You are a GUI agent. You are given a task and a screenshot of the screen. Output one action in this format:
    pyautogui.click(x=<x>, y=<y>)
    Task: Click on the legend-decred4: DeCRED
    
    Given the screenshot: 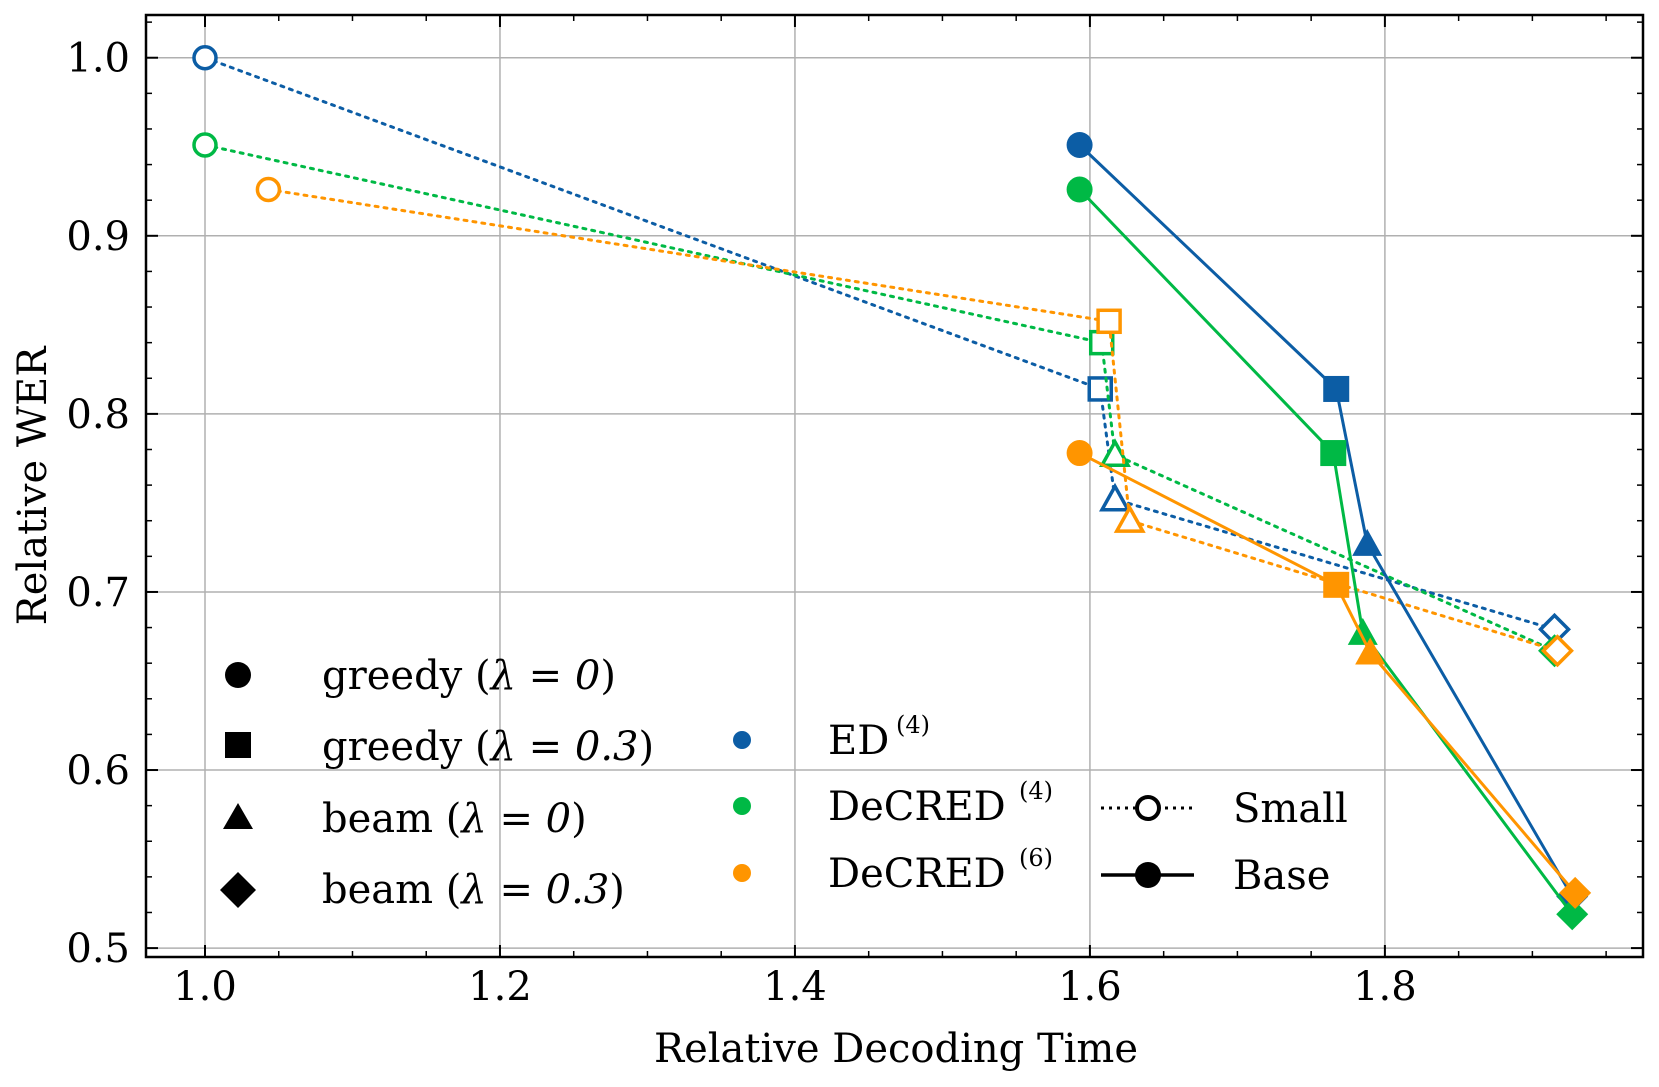 What is the action you would take?
    pyautogui.click(x=917, y=807)
    